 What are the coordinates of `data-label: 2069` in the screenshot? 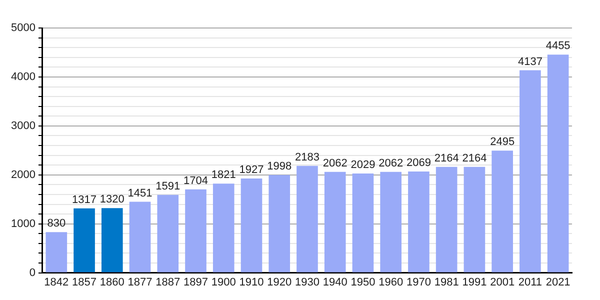 It's located at (418, 163).